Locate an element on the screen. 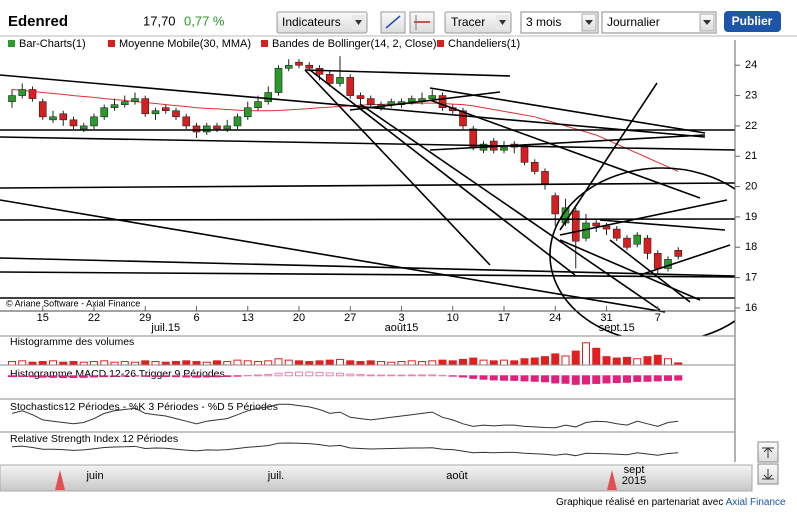 The width and height of the screenshot is (797, 516). y-tick-label: 22 is located at coordinates (751, 126).